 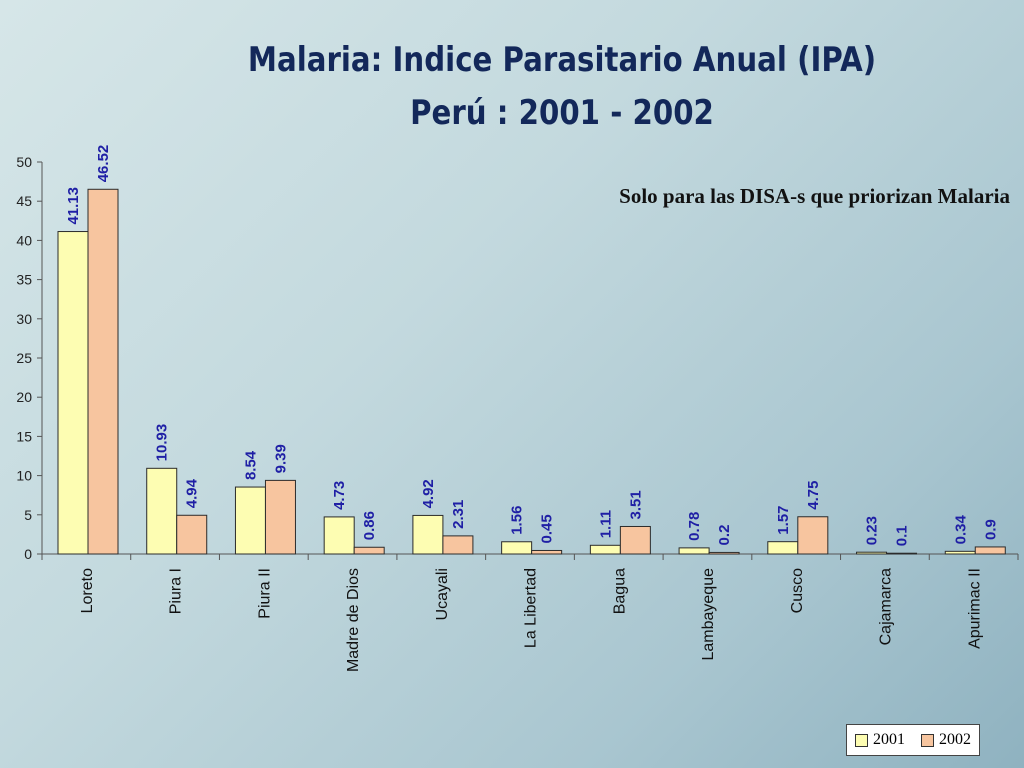 What do you see at coordinates (280, 458) in the screenshot?
I see `data-label-2002-2: 9.39` at bounding box center [280, 458].